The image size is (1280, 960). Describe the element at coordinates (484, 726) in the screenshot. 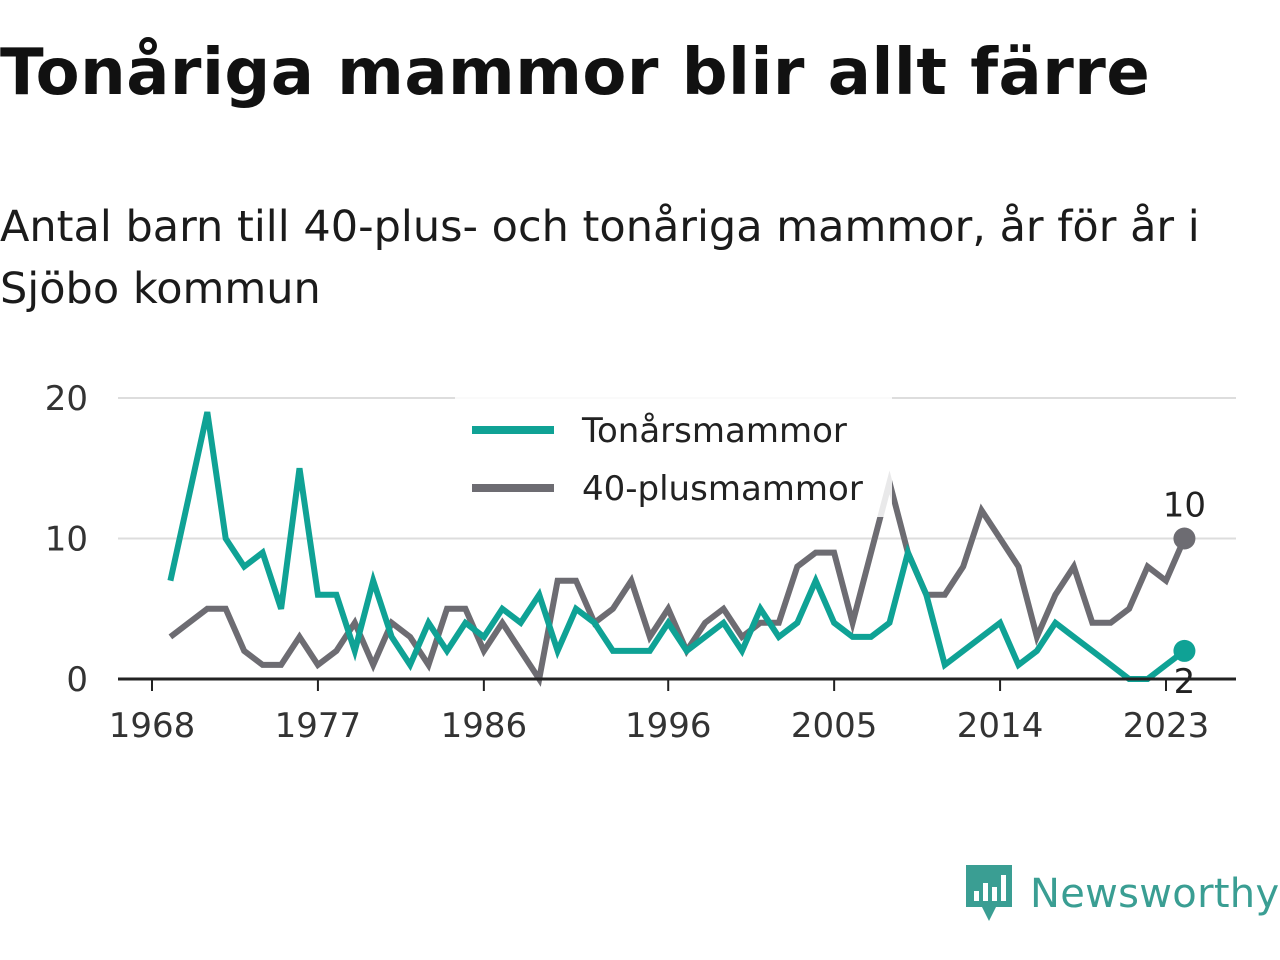

I see `x-tick-label: 1986` at that location.